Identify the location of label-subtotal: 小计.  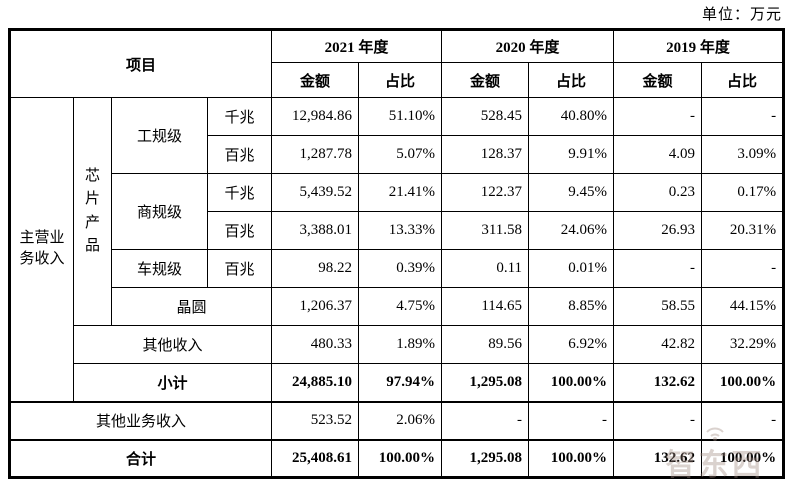
(172, 382).